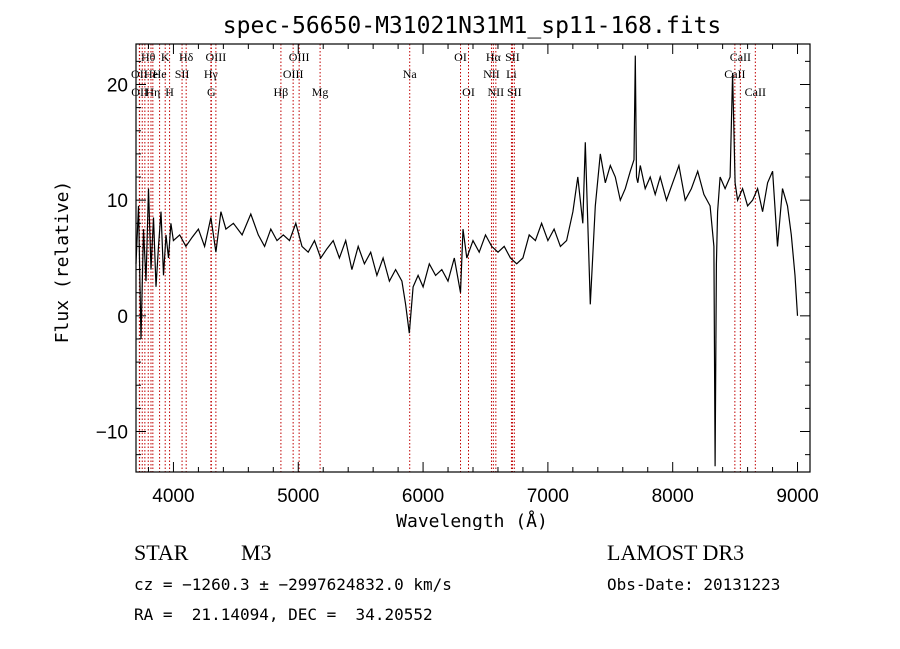  What do you see at coordinates (472, 26) in the screenshot?
I see `chart-title: spec-56650-M31021N31M1_sp11-168.fits` at bounding box center [472, 26].